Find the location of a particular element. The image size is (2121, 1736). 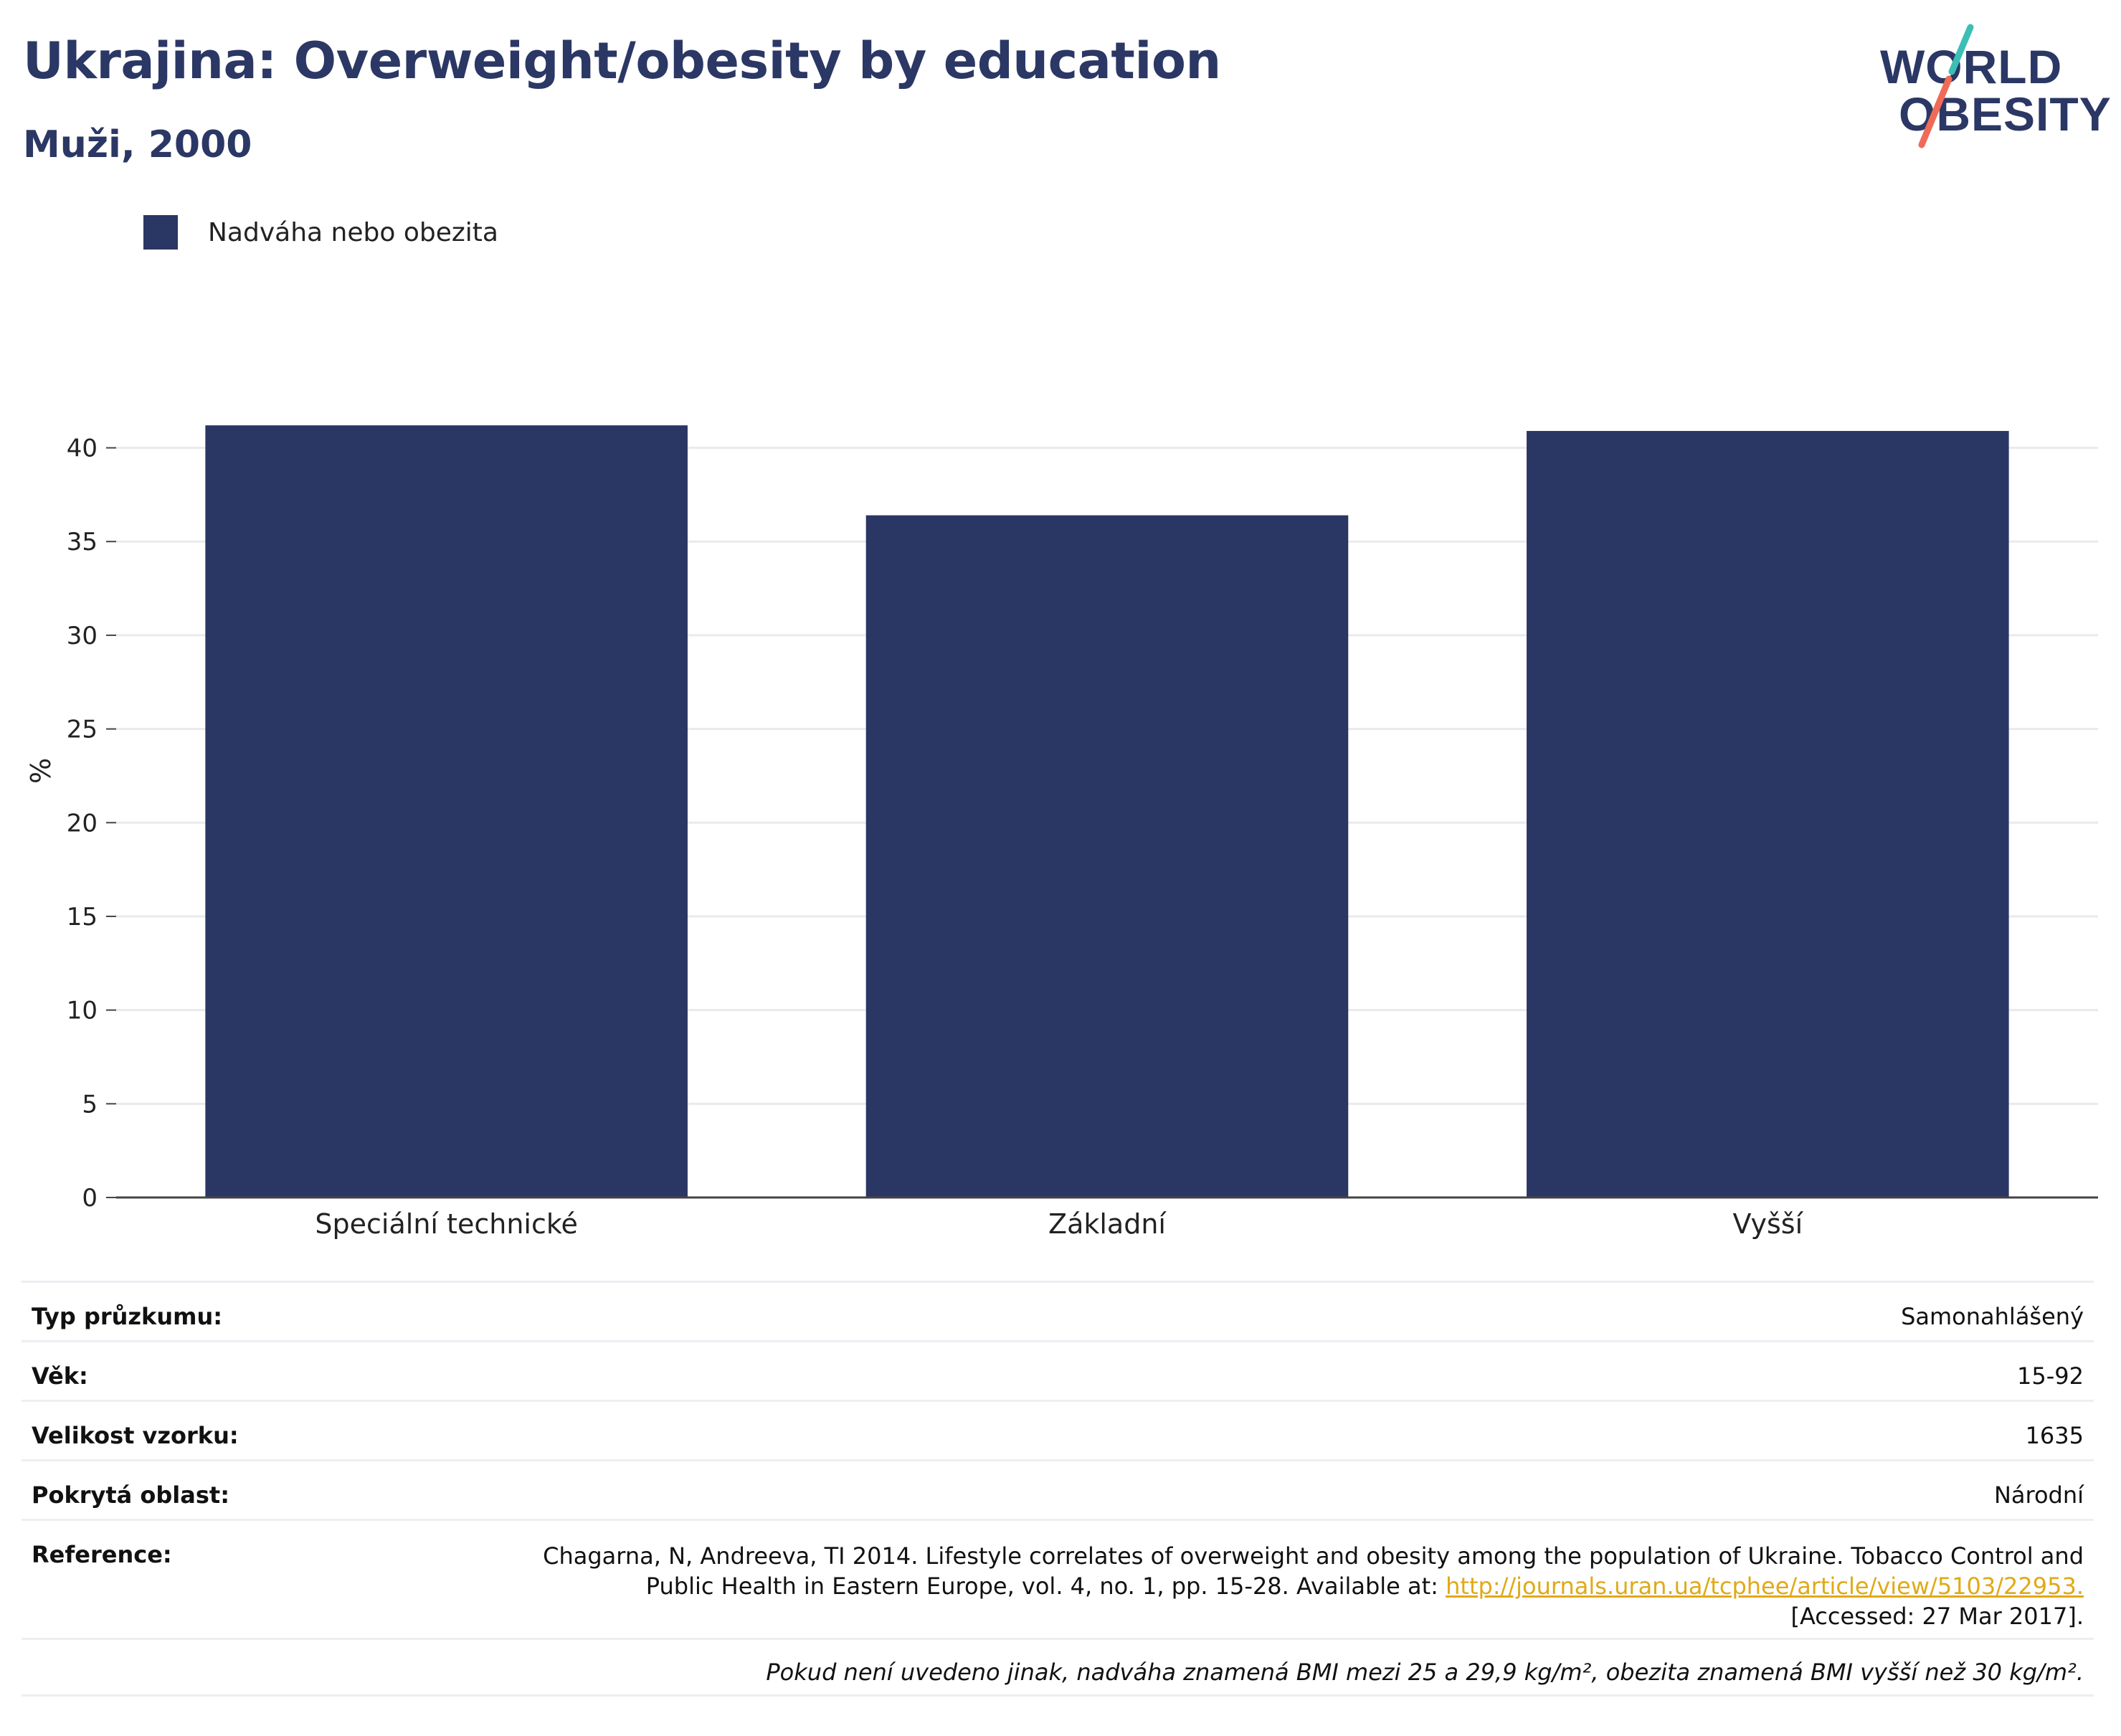

survey-type-label: Typ průzkumu: is located at coordinates (127, 1317).